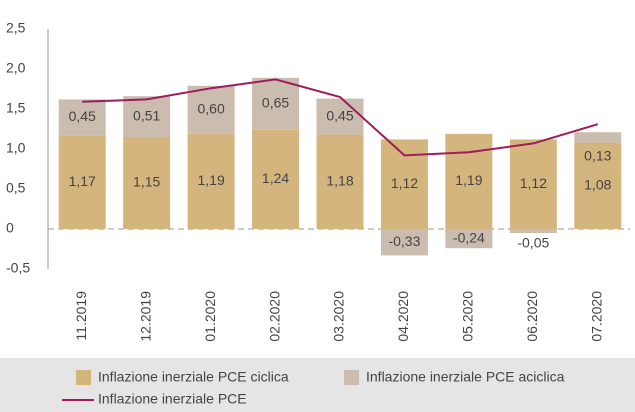 The image size is (635, 412). I want to click on value-label: -0,24, so click(469, 237).